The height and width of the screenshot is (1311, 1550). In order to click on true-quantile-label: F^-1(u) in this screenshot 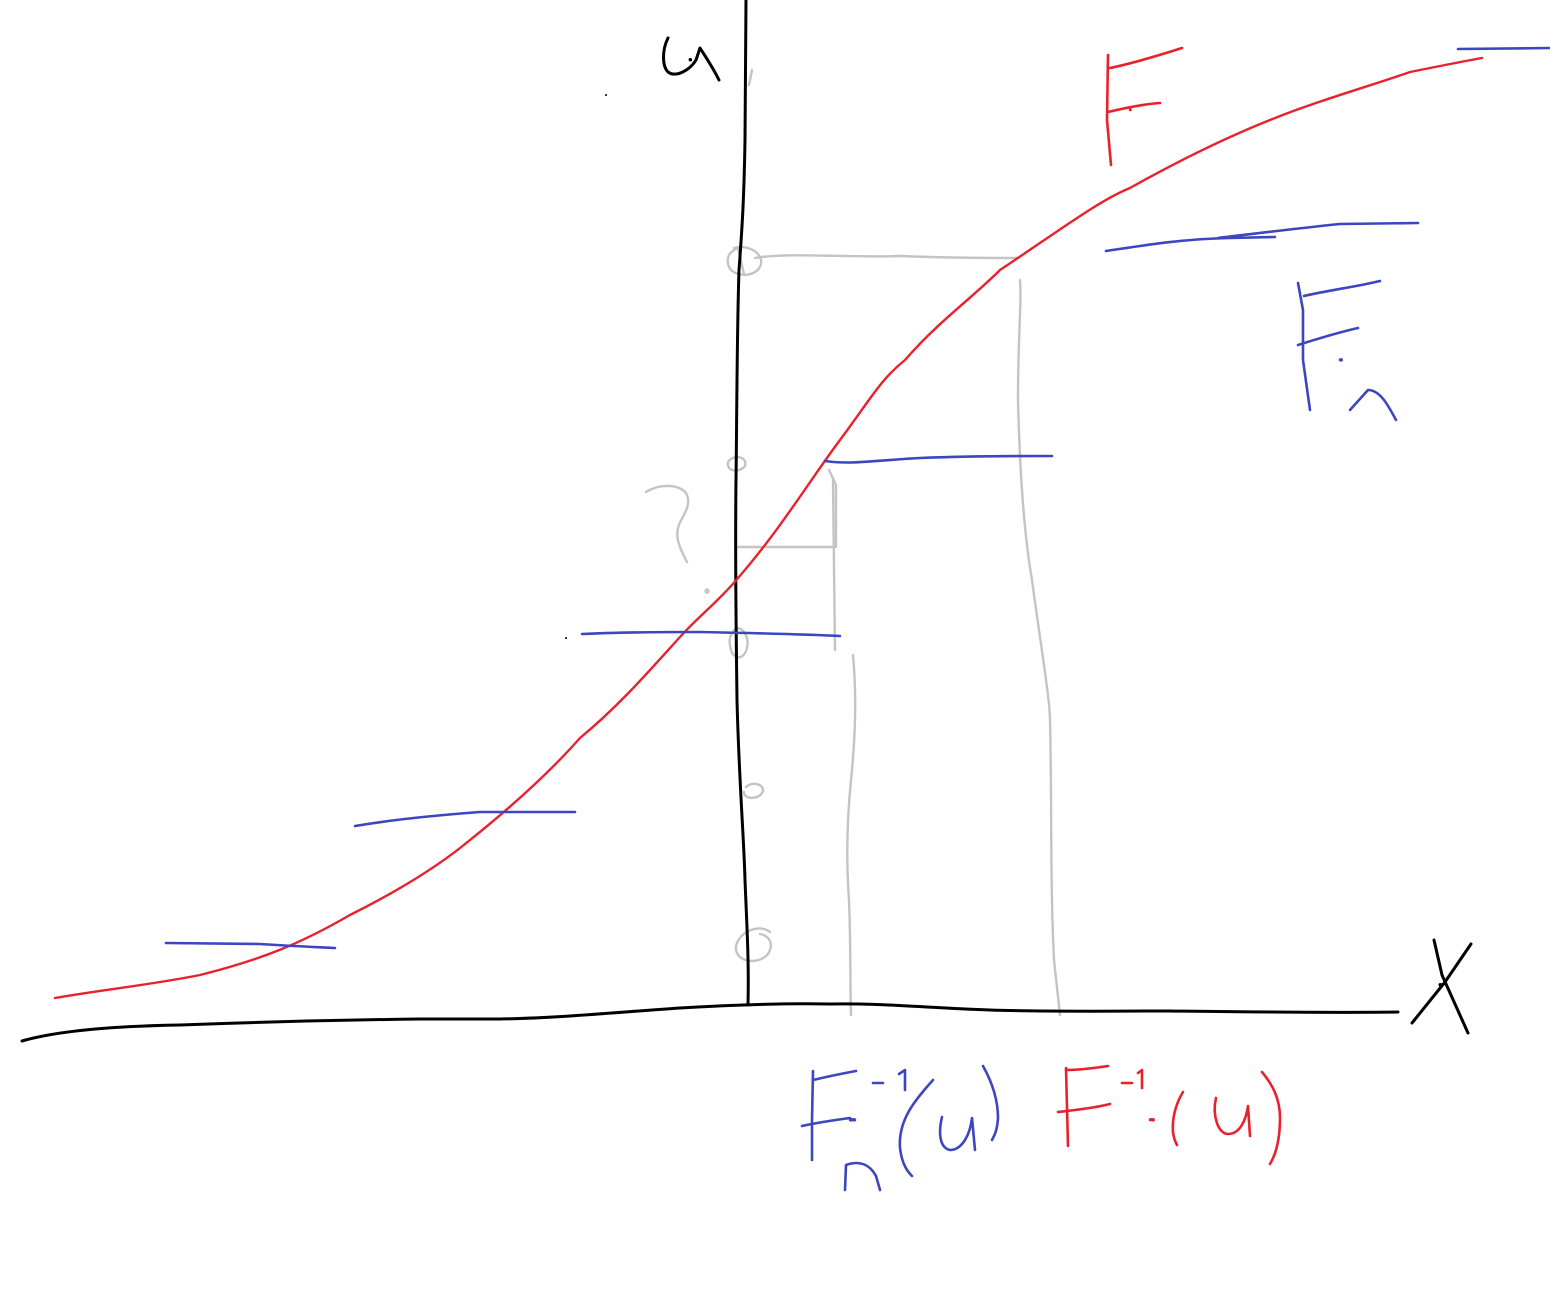, I will do `click(1169, 1115)`.